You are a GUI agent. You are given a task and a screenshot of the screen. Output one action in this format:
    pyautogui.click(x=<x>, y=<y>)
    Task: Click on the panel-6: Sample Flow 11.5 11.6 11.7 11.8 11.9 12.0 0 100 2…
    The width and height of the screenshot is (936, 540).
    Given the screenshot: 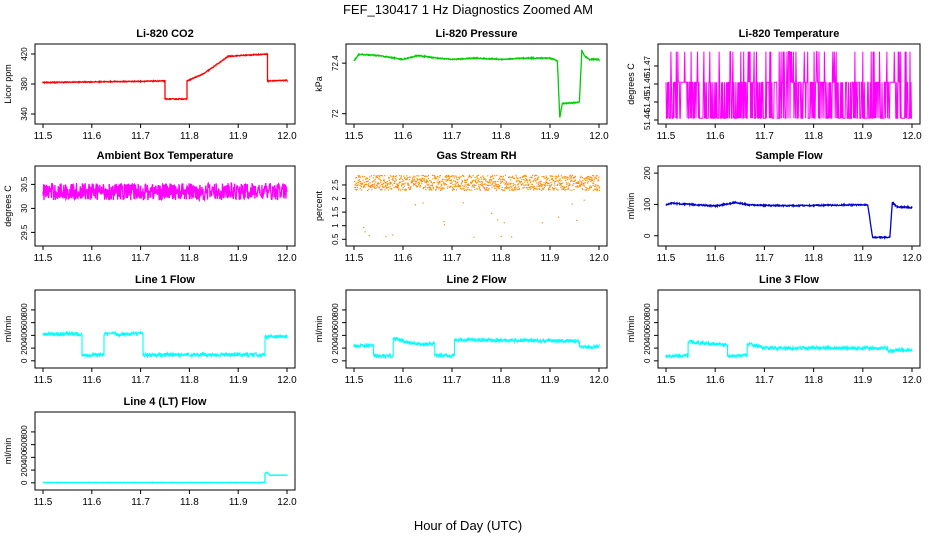 What is the action you would take?
    pyautogui.click(x=774, y=207)
    